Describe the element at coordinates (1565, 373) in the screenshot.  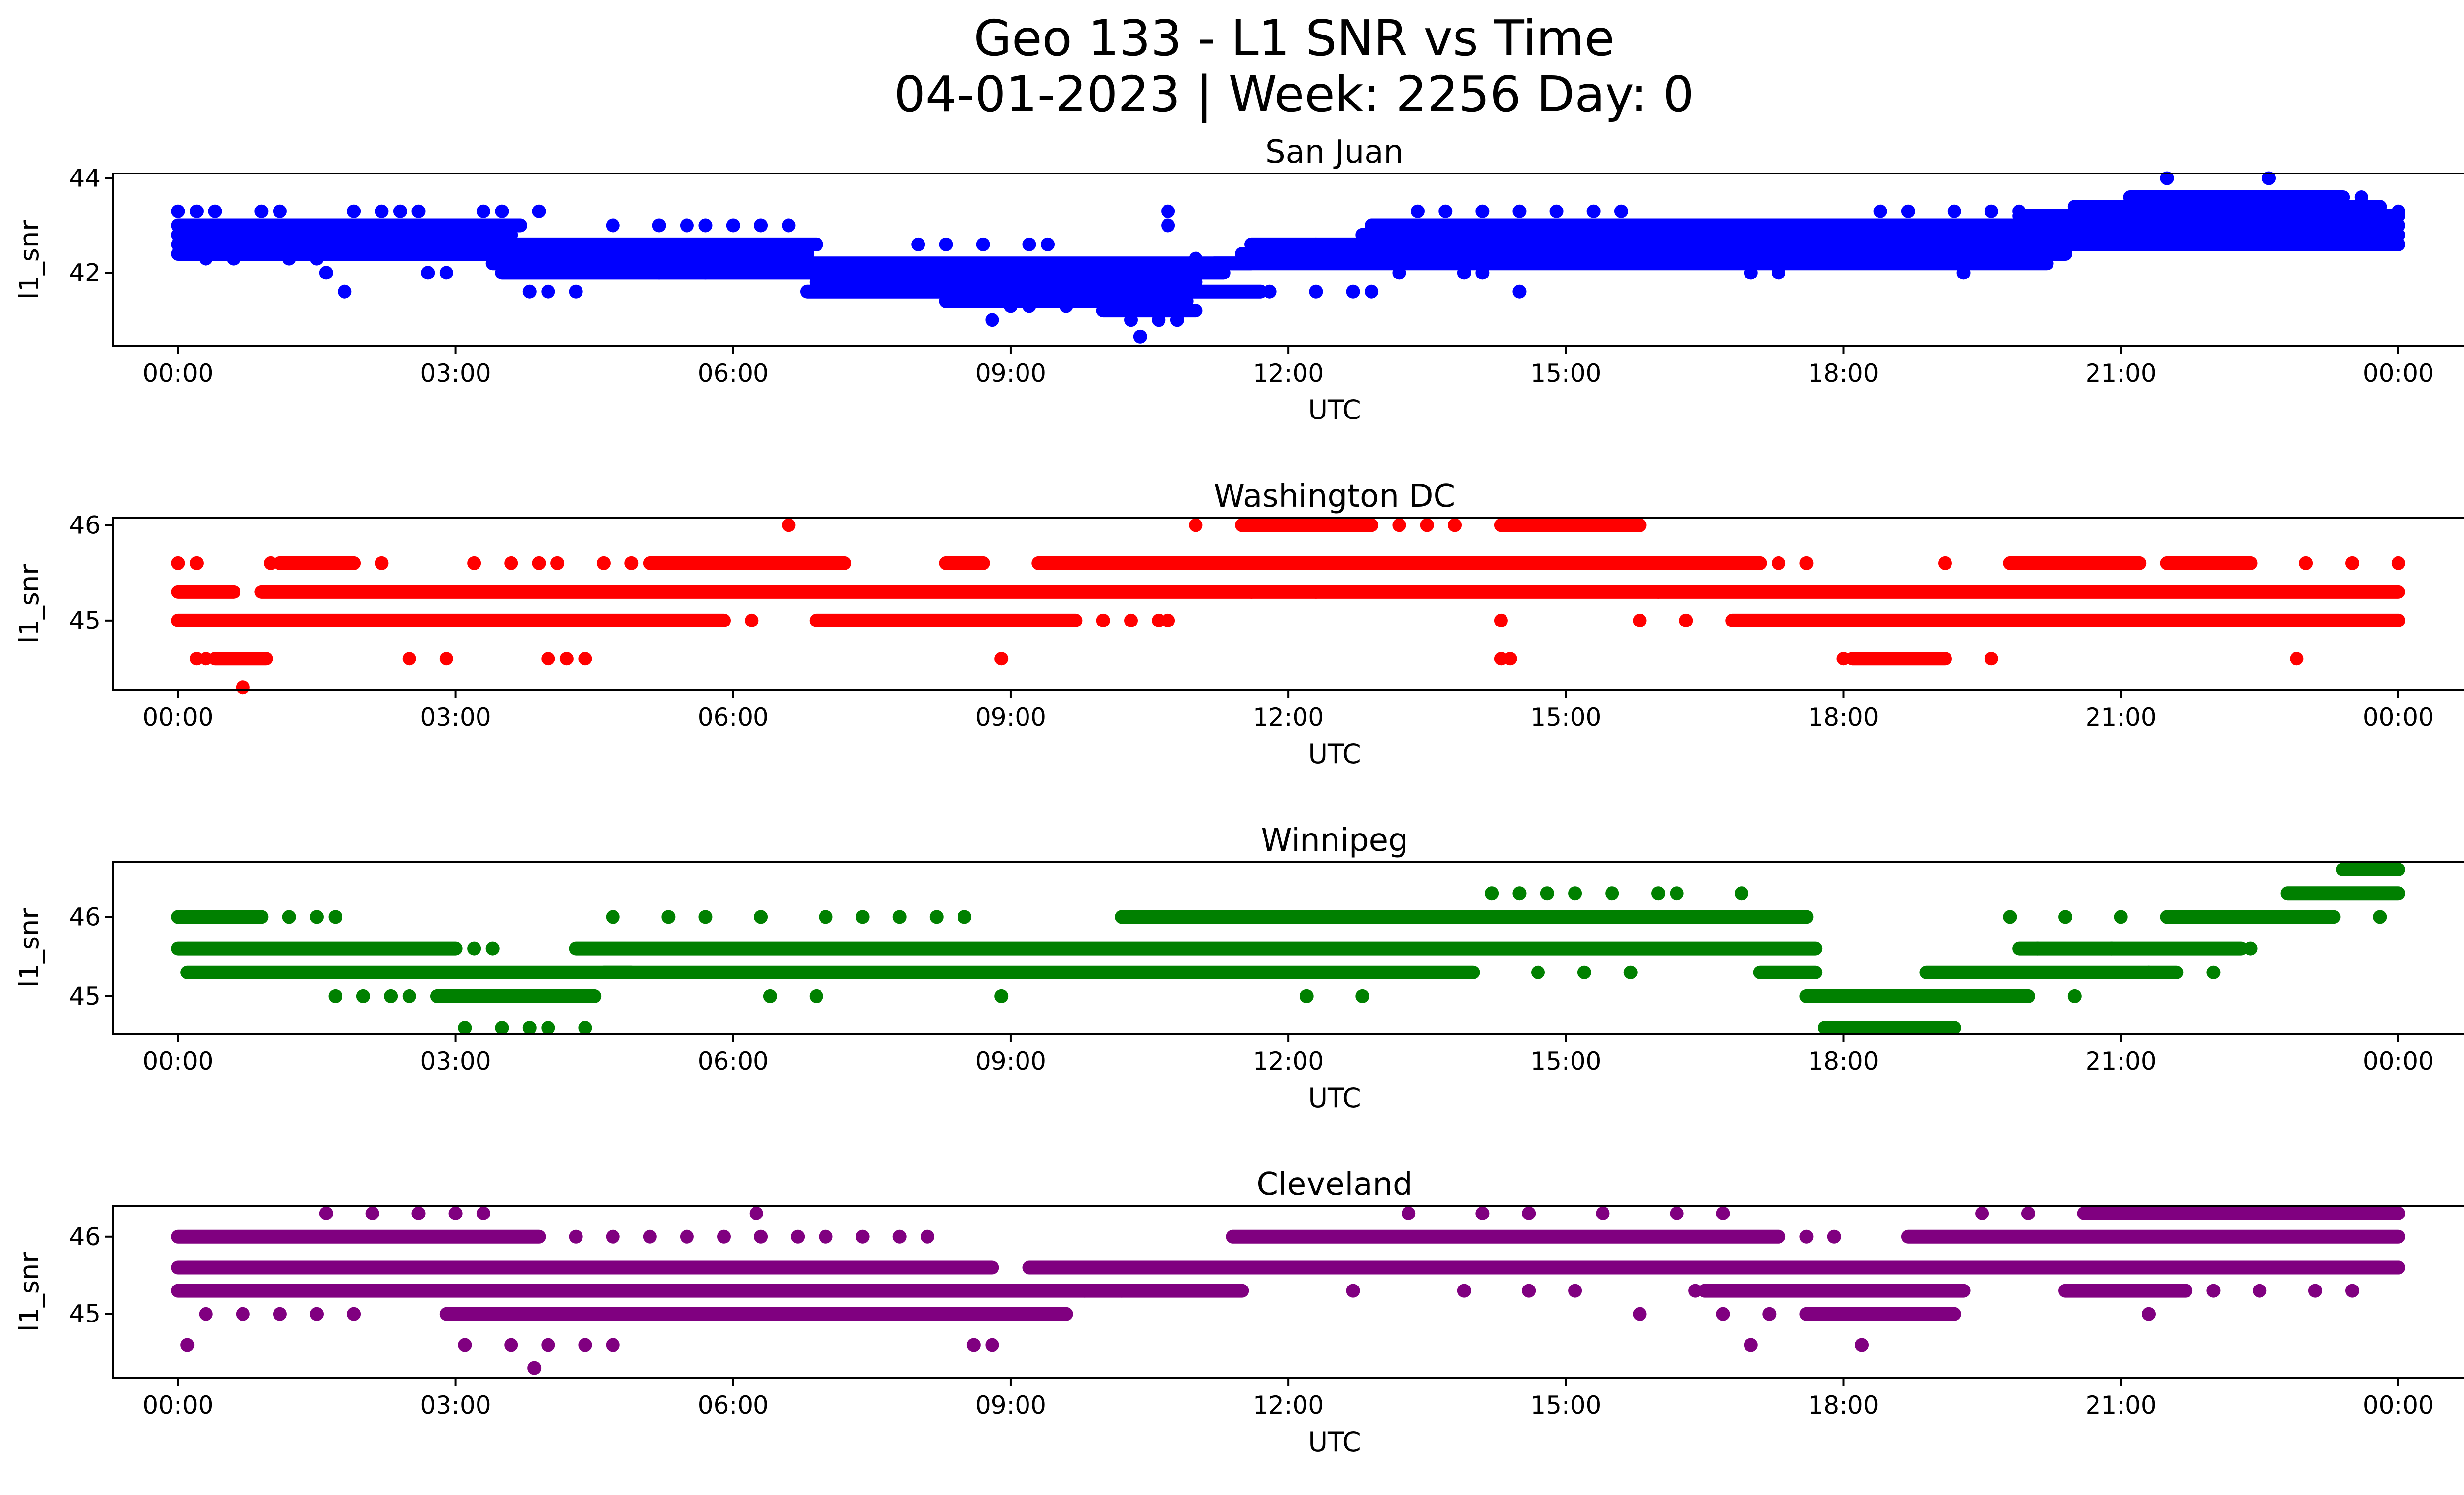
I see `x-tick-label: 15:00` at that location.